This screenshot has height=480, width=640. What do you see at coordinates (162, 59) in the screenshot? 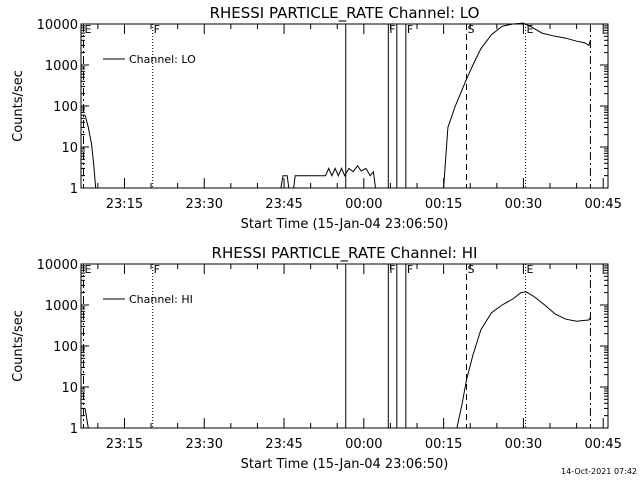
I see `legend-entry: Channel: LO` at bounding box center [162, 59].